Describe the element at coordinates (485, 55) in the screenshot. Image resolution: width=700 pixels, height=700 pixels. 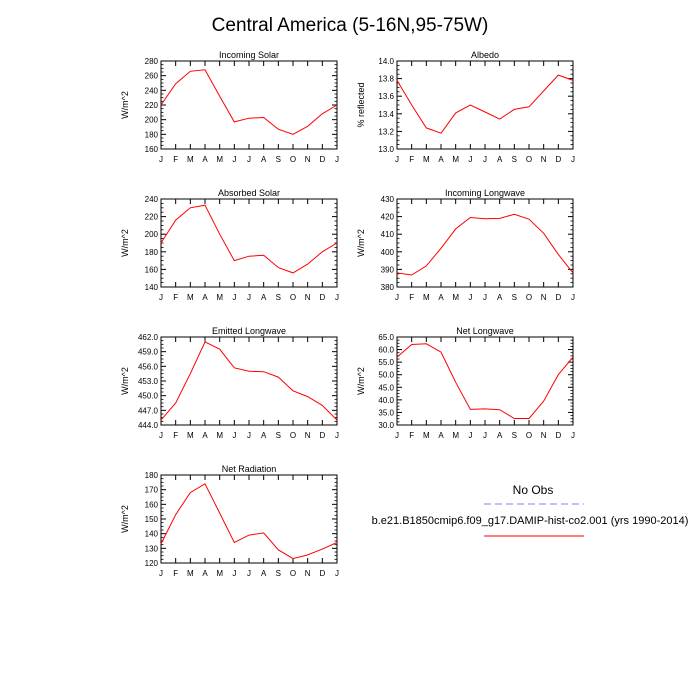
I see `chart-title: Albedo` at that location.